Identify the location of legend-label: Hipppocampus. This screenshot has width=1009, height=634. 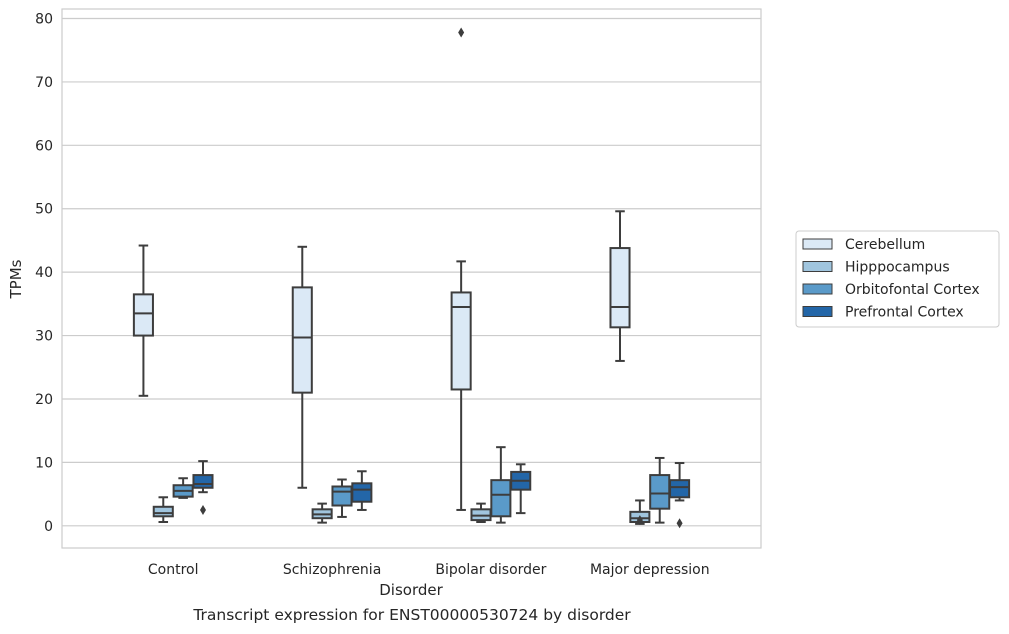
(897, 268).